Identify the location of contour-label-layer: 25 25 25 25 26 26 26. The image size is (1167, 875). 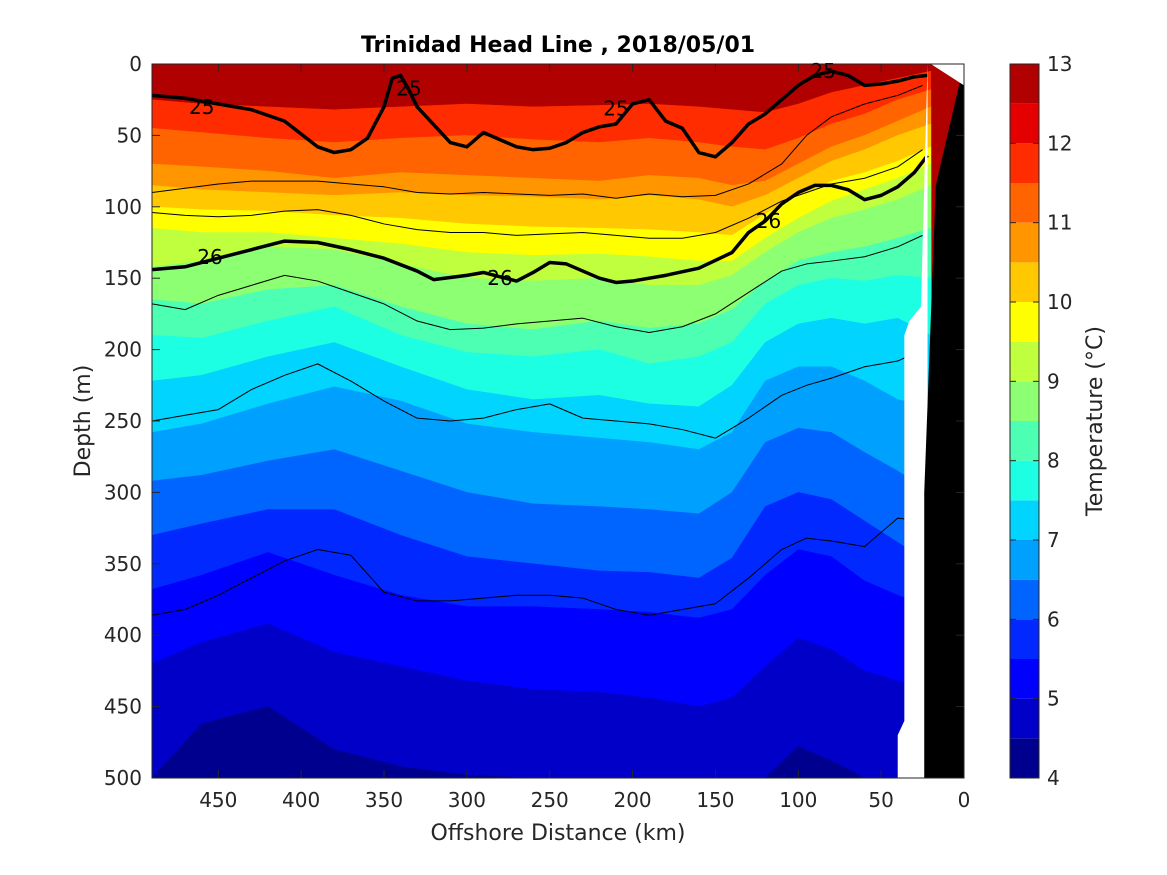
(512, 174).